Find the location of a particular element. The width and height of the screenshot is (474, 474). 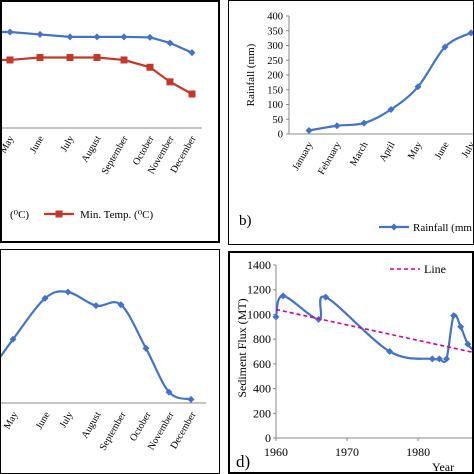

x-tick-label-c: May is located at coordinates (11, 420).